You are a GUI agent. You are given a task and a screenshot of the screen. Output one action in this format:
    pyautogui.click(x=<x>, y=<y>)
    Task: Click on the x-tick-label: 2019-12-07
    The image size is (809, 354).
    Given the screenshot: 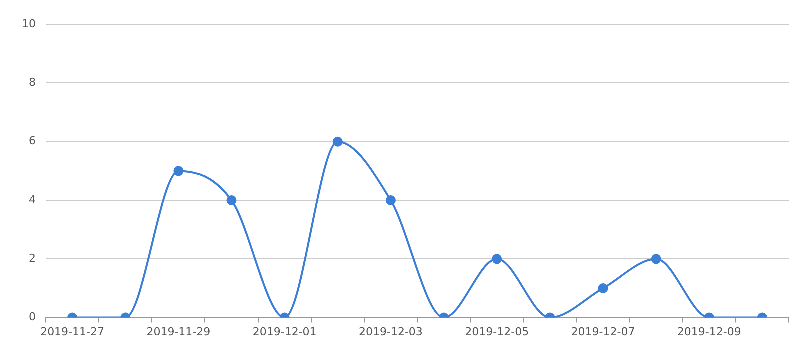 What is the action you would take?
    pyautogui.click(x=603, y=331)
    